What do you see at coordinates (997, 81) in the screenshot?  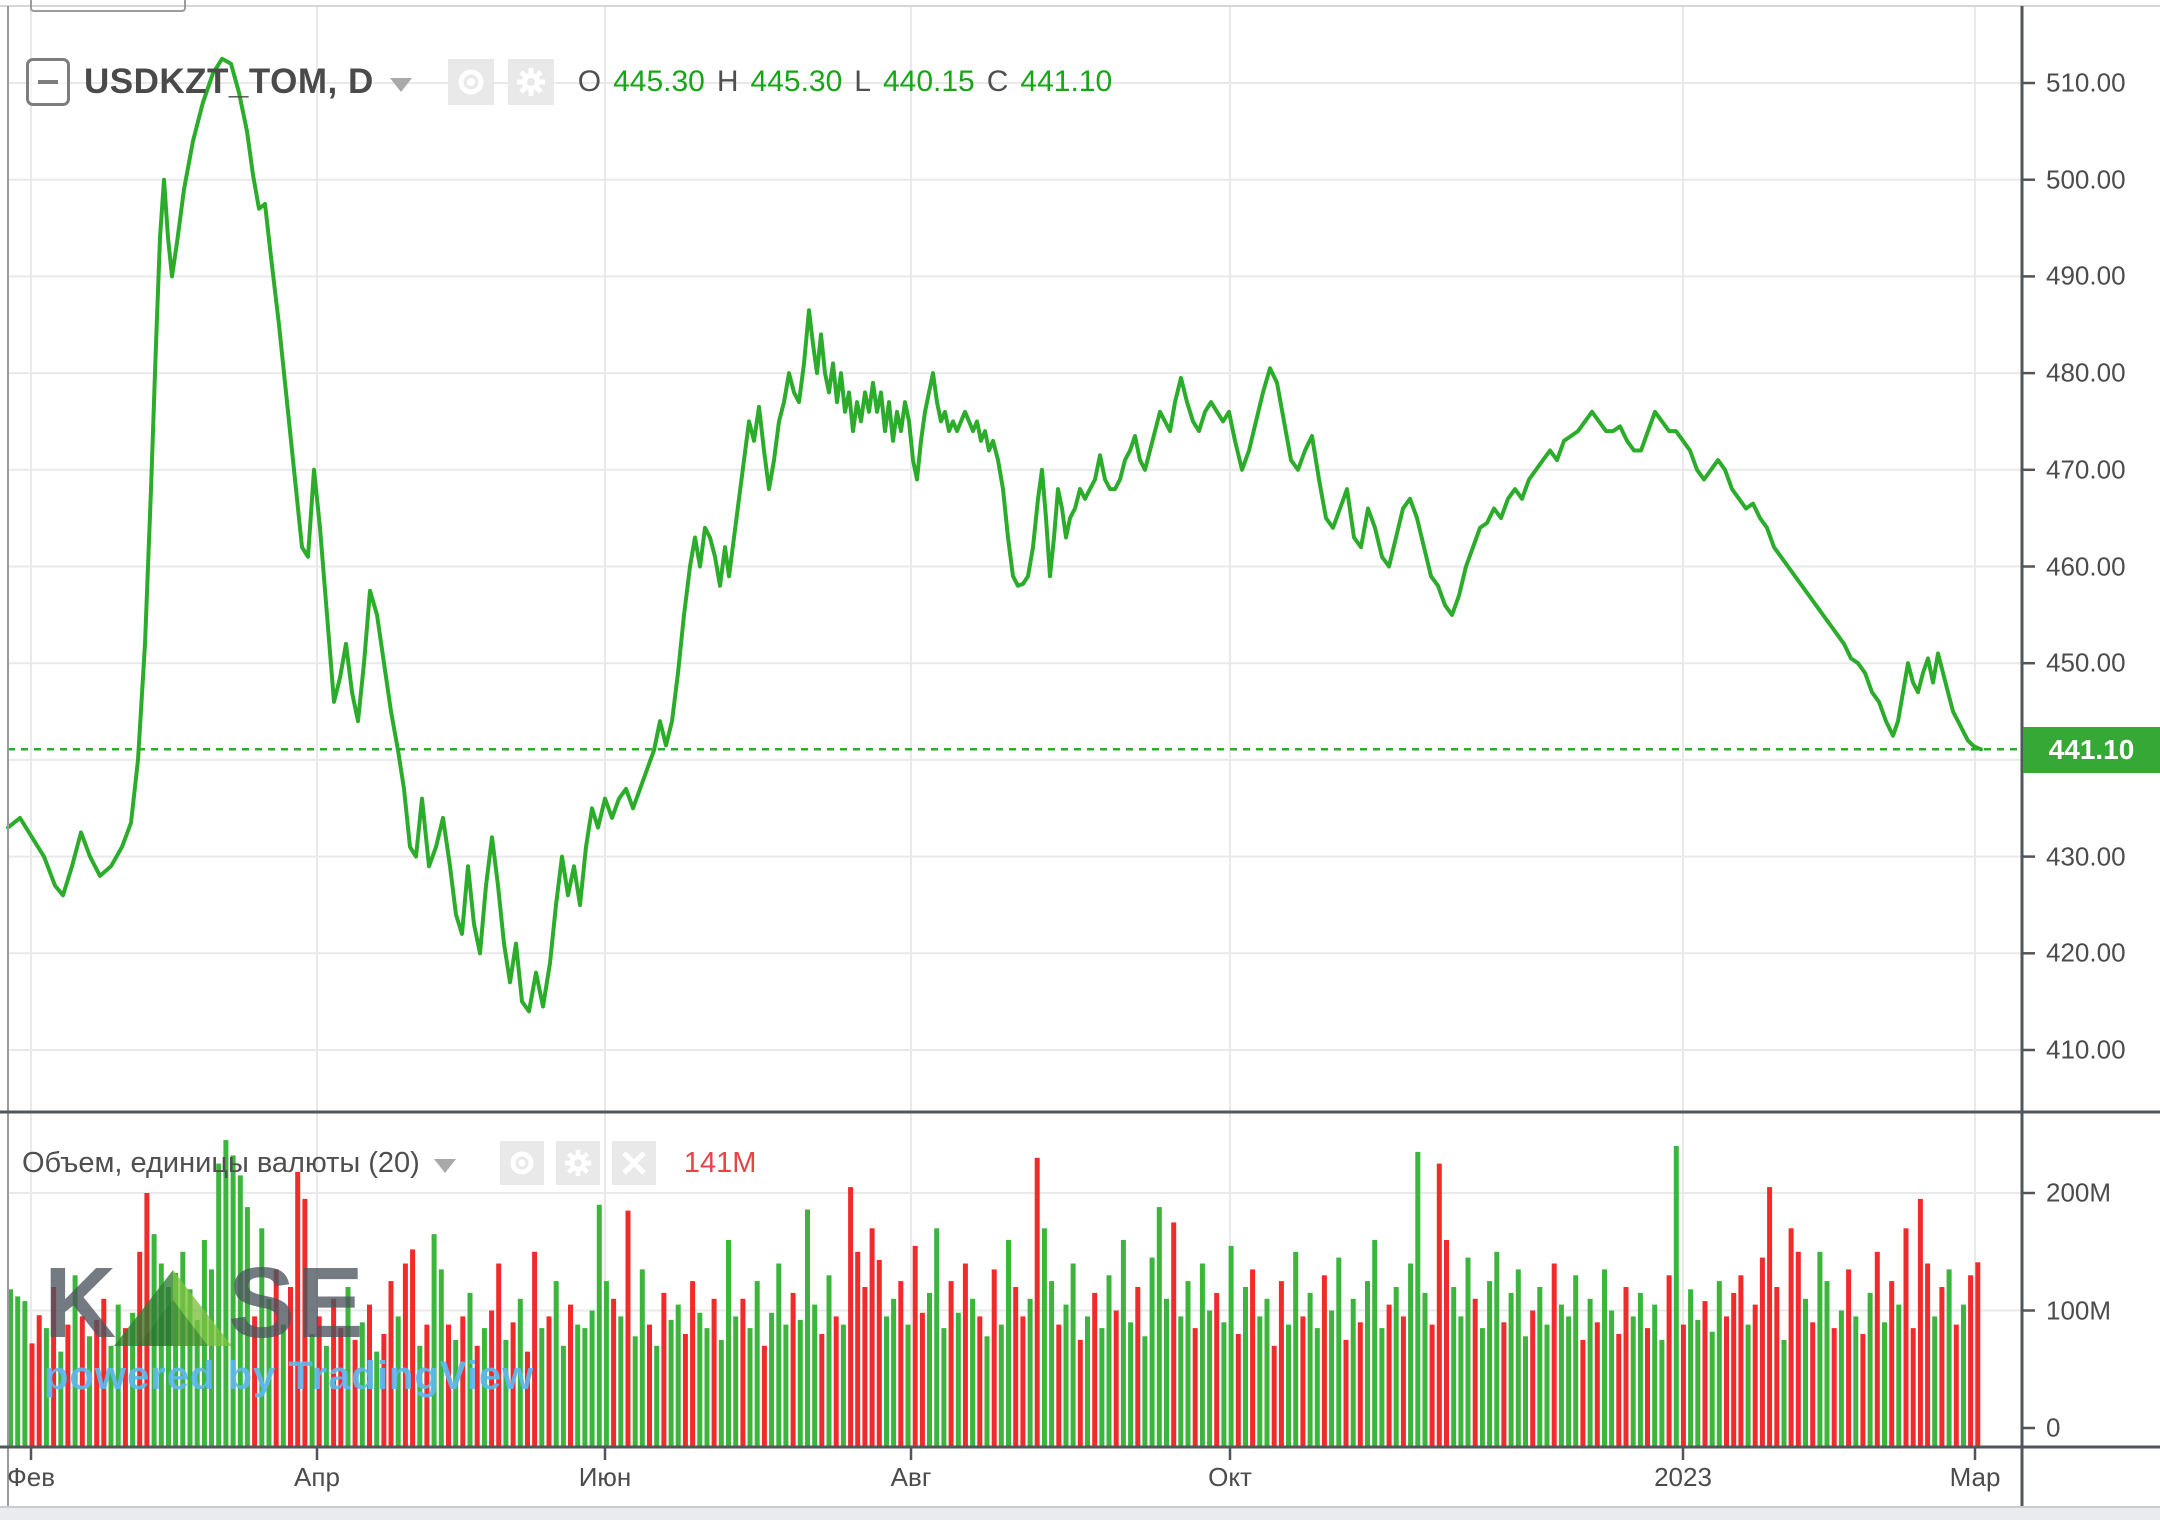 I see `close-label: C` at bounding box center [997, 81].